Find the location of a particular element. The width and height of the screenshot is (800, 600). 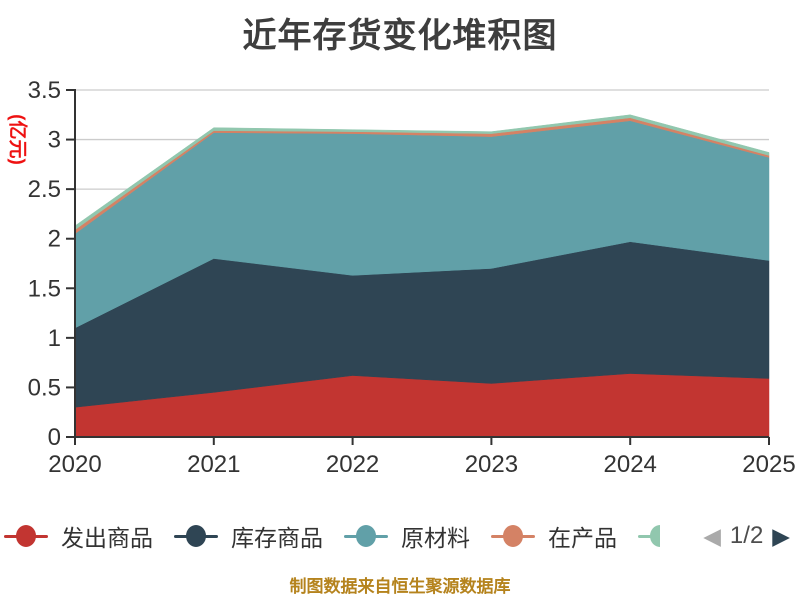

chart-title: 近年存货变化堆积图 is located at coordinates (400, 36).